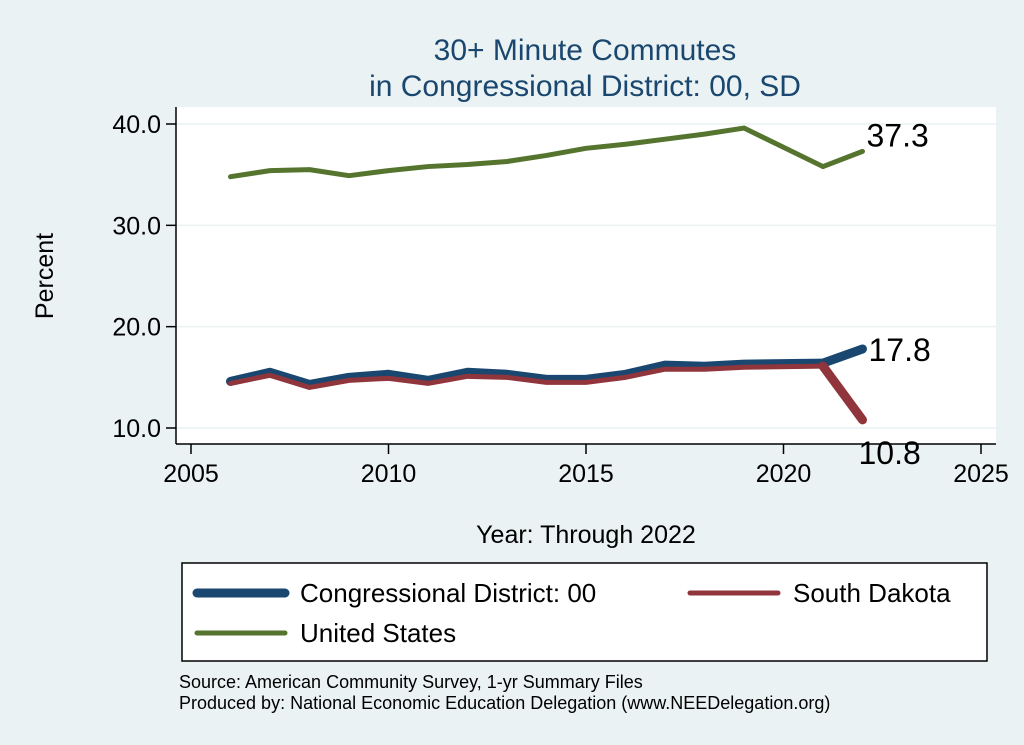  What do you see at coordinates (898, 135) in the screenshot?
I see `end-label-2: 37.3` at bounding box center [898, 135].